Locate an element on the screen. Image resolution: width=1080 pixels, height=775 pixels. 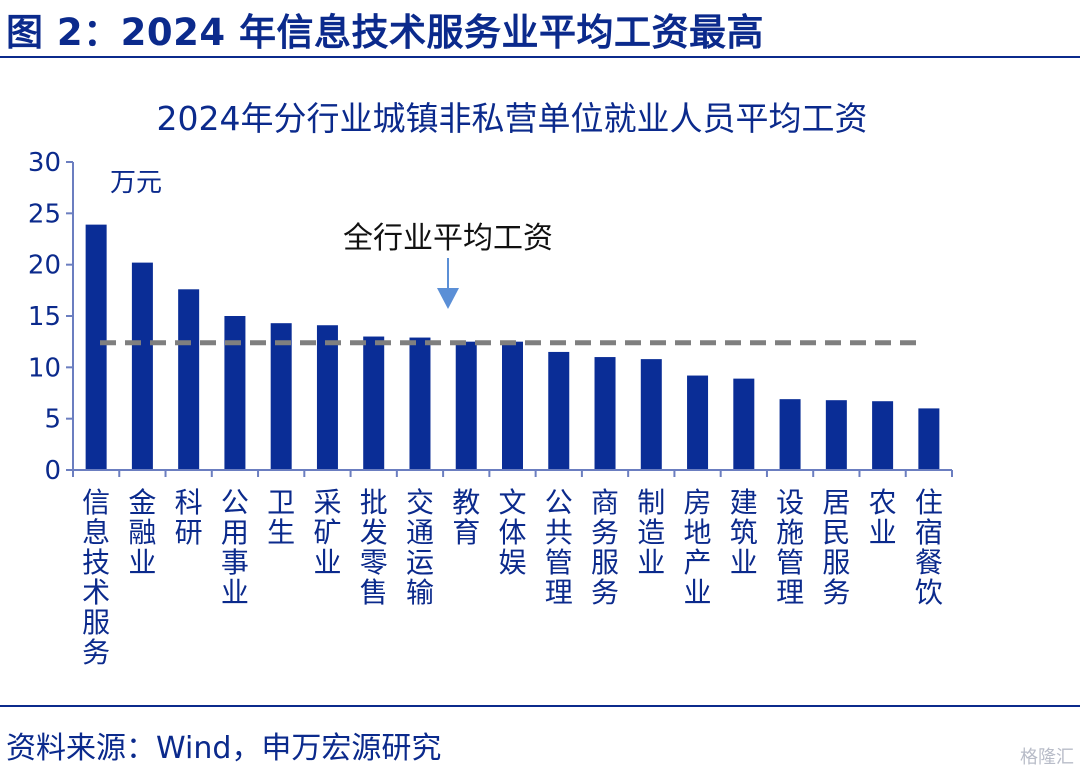
title-divider is located at coordinates (540, 57).